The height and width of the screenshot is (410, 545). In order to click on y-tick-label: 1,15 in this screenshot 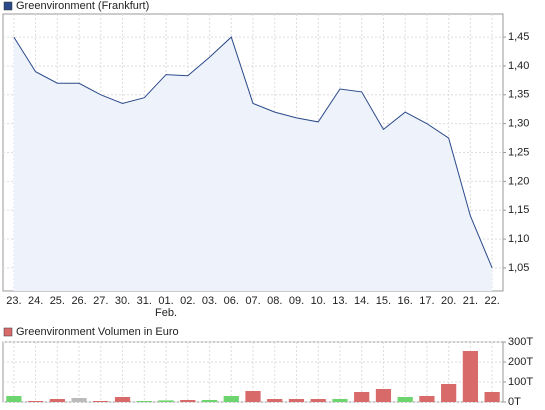, I will do `click(518, 210)`.